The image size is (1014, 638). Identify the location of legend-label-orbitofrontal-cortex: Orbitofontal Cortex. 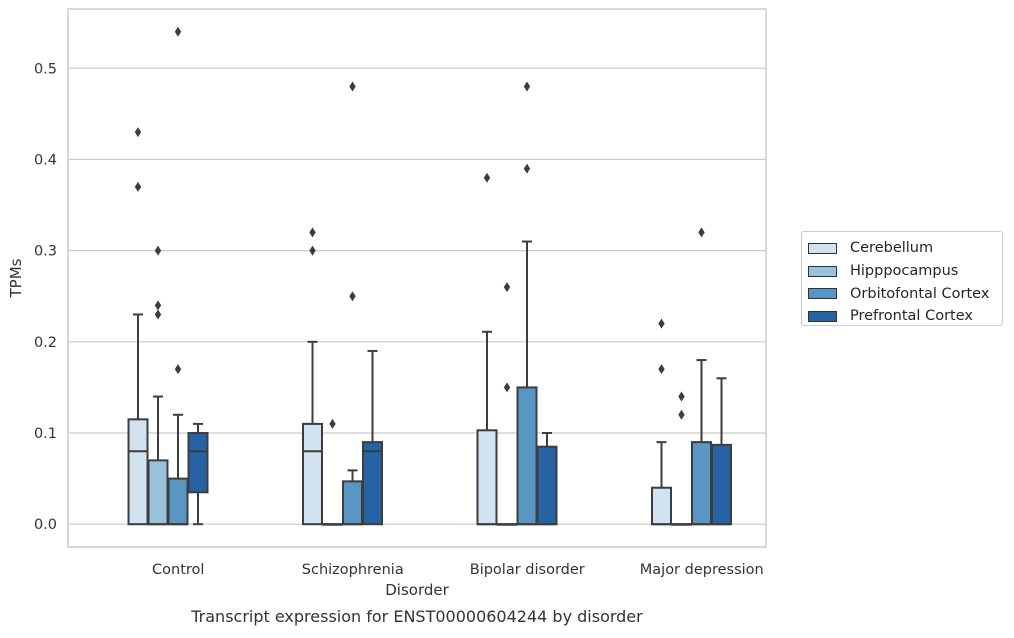
(920, 293).